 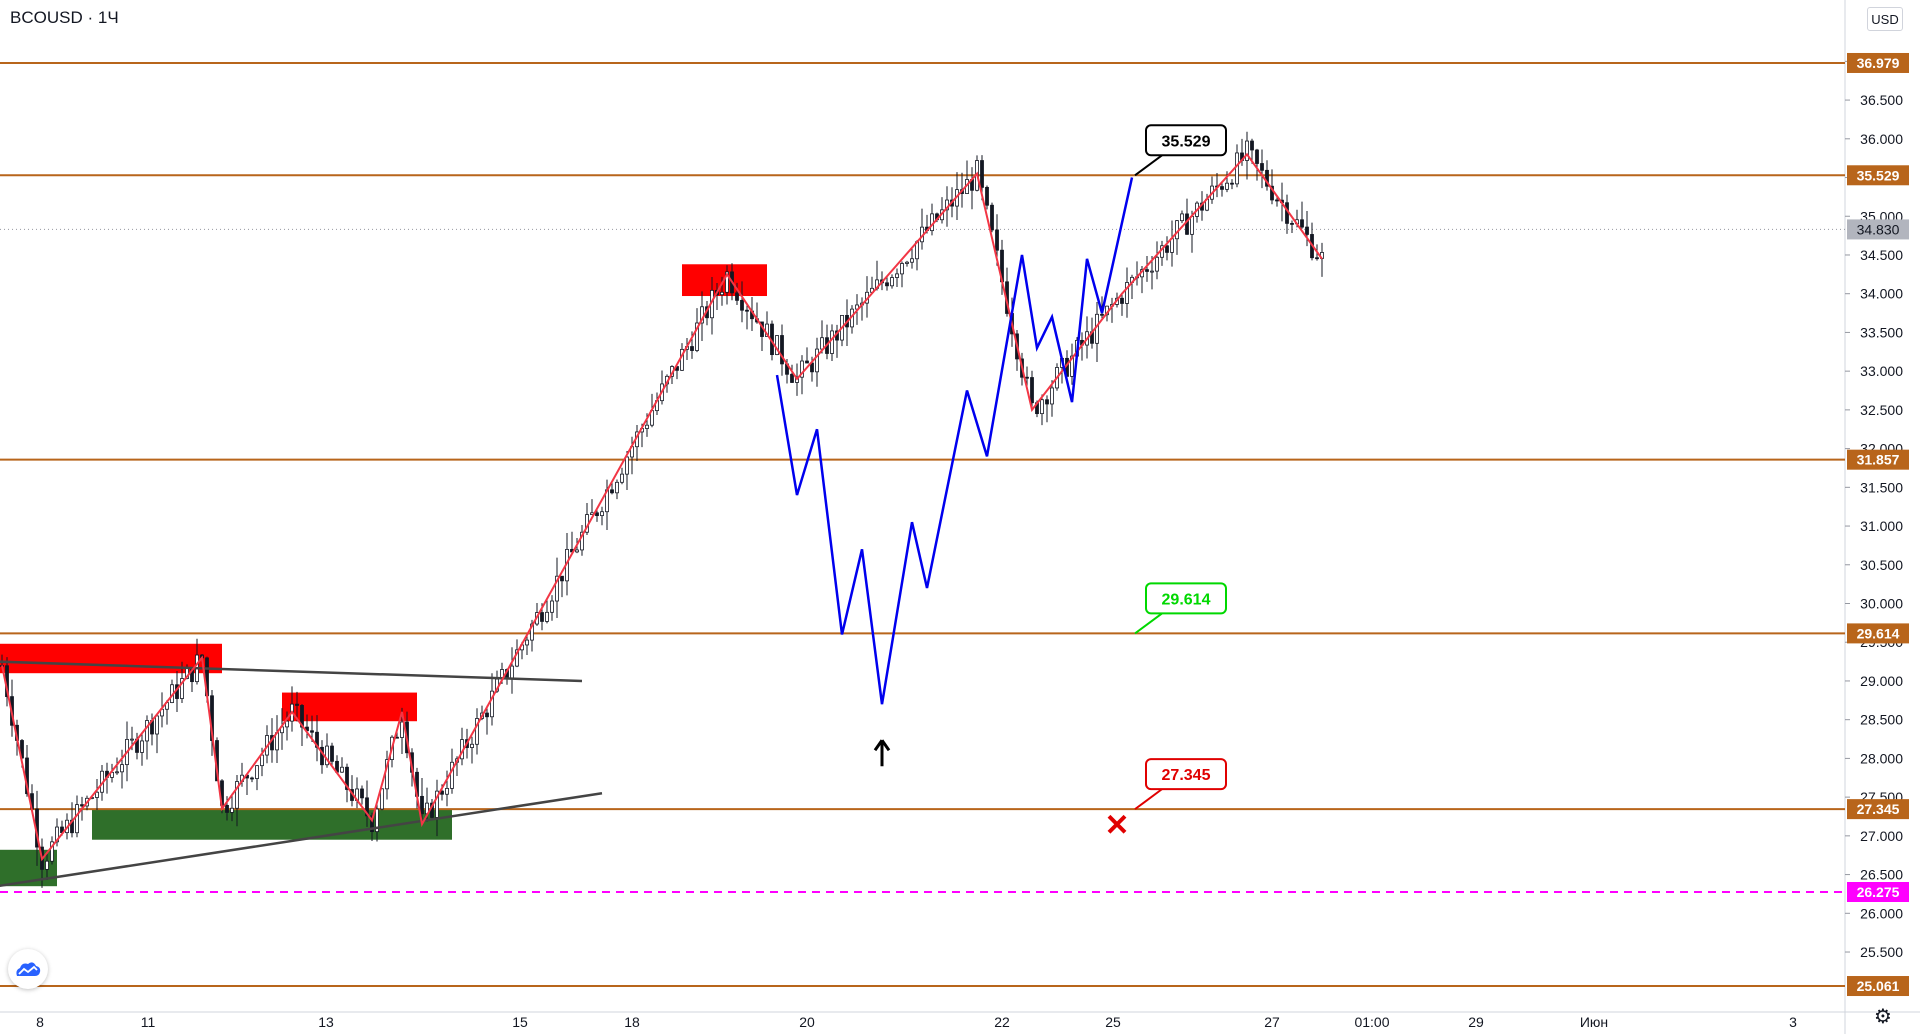 I want to click on dashed-level-label: 26.275, so click(x=1878, y=892).